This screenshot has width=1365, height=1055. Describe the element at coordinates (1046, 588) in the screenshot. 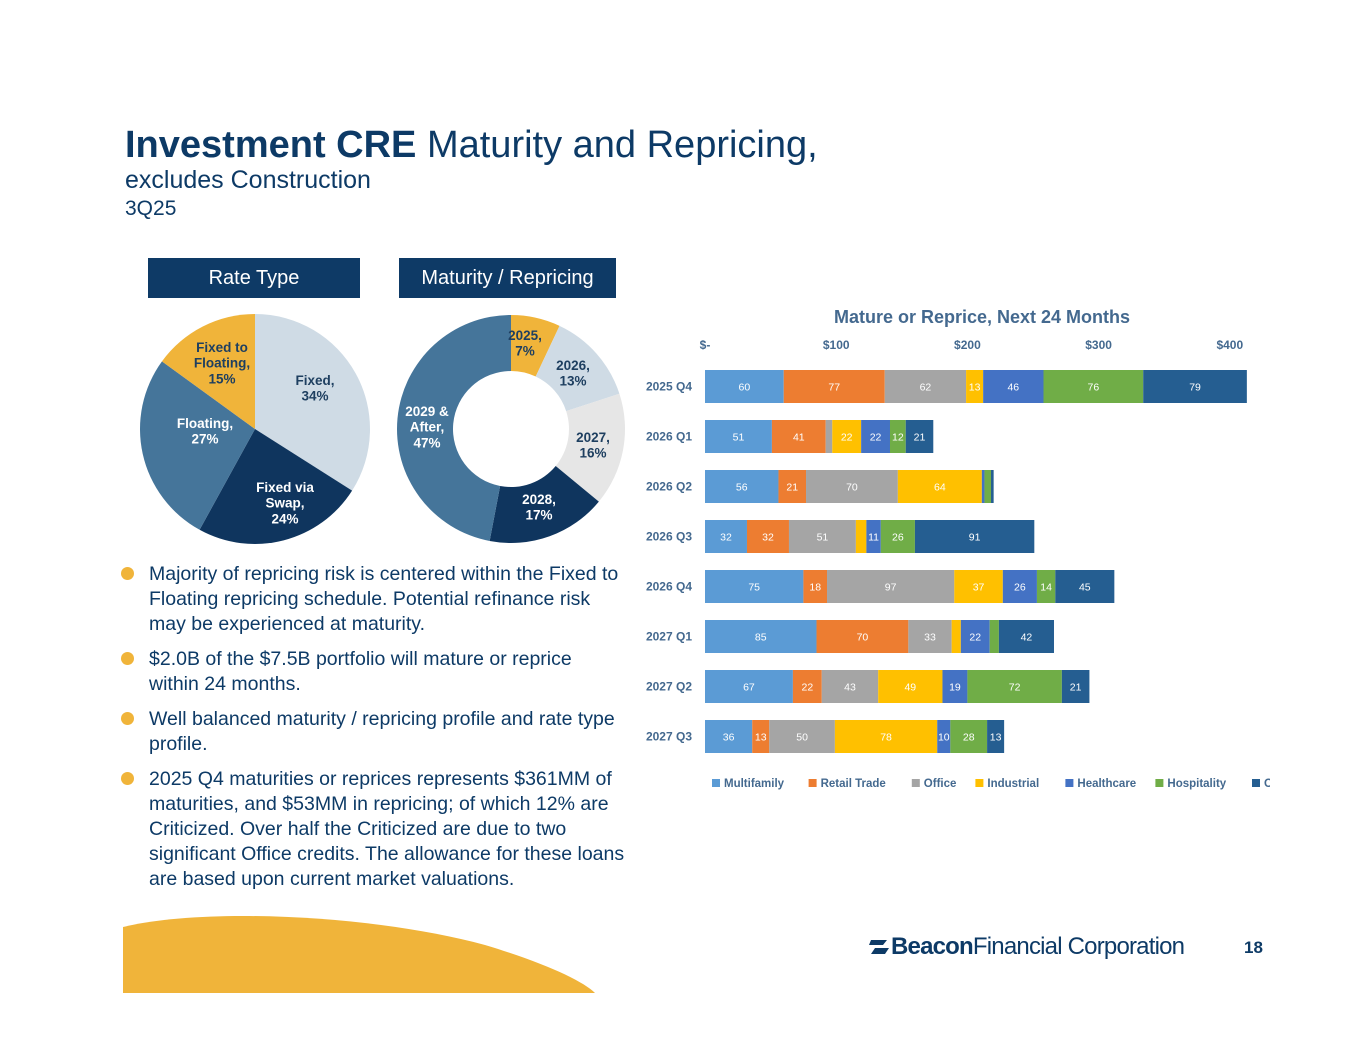

I see `data-label: 14` at that location.